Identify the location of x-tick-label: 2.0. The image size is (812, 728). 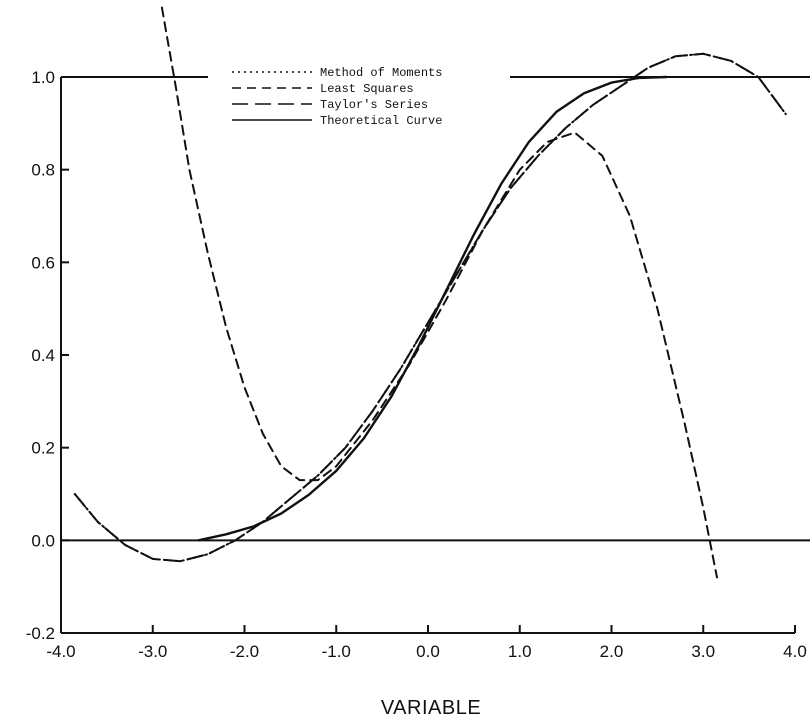
(612, 651).